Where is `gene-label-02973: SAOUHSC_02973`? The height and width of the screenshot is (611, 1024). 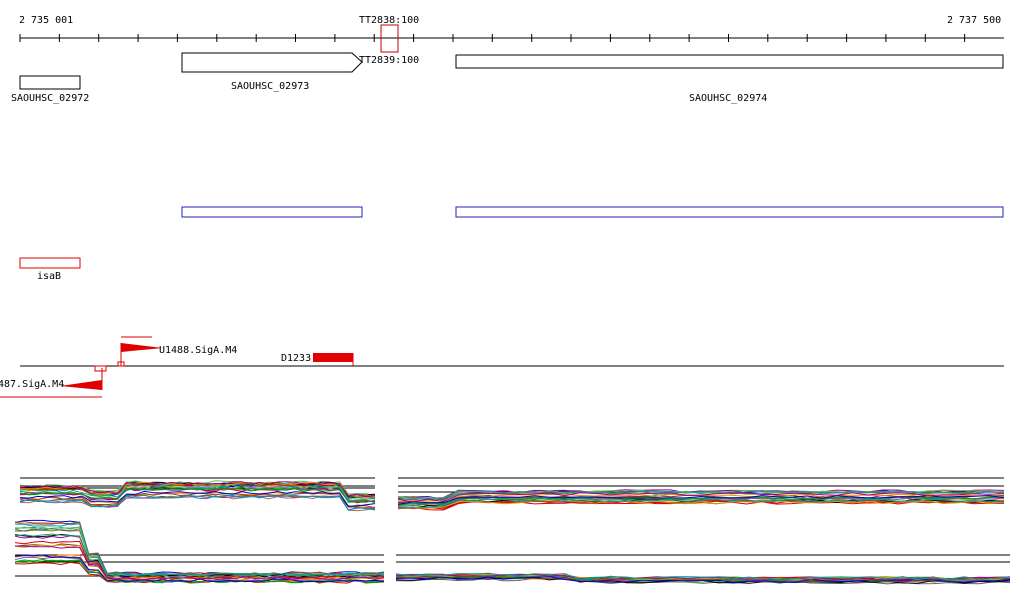
gene-label-02973: SAOUHSC_02973 is located at coordinates (270, 86).